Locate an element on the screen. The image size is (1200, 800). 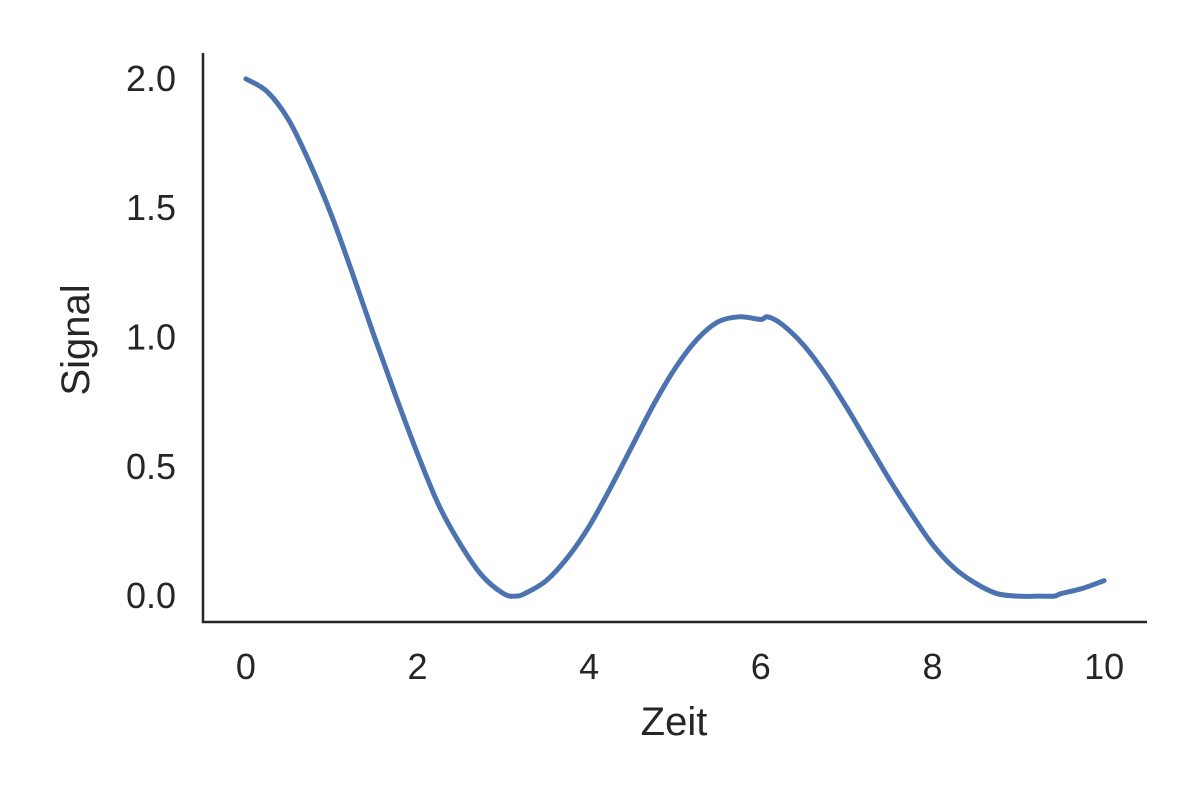
x-axis-label: Zeit is located at coordinates (674, 722).